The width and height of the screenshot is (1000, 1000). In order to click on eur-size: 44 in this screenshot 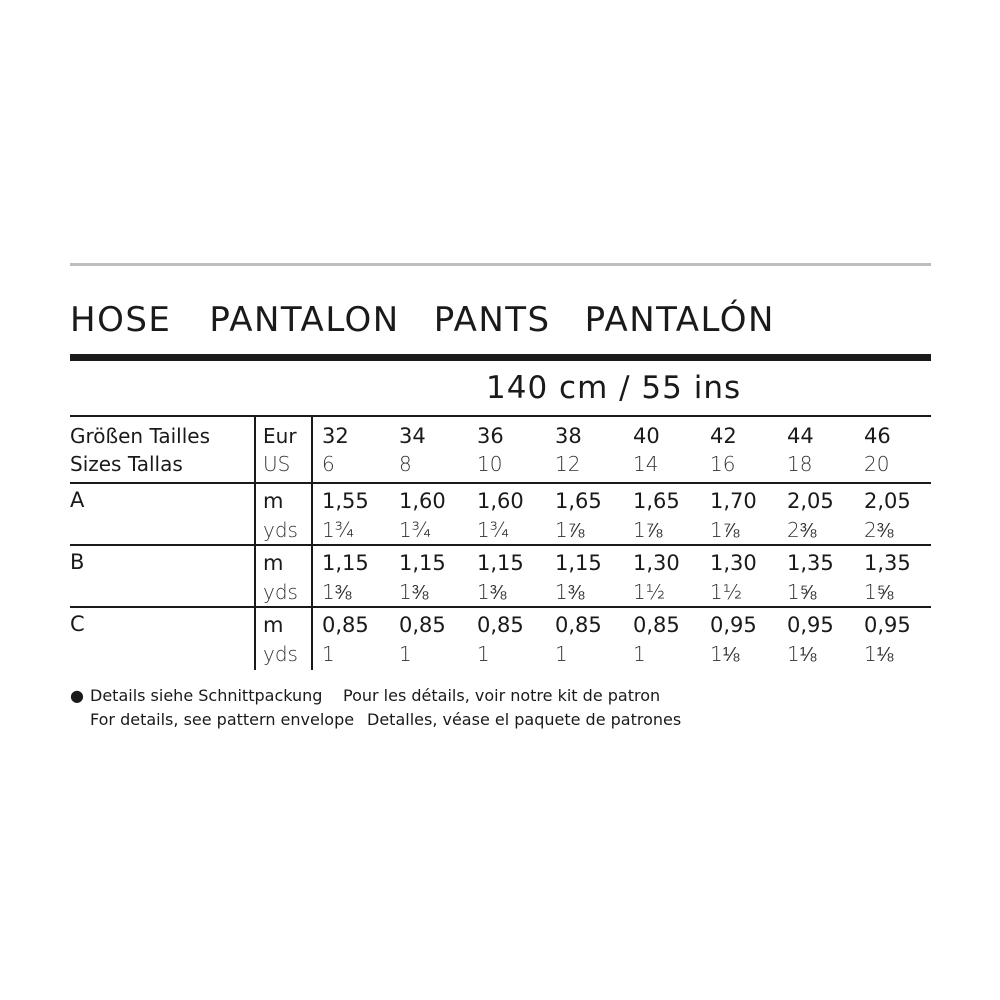, I will do `click(800, 436)`.